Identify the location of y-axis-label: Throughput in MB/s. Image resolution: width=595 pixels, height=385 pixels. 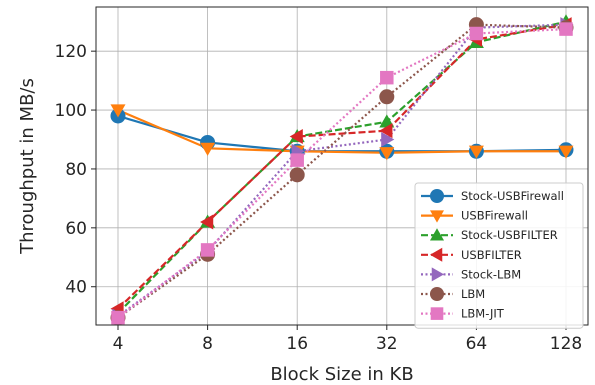
(27, 166).